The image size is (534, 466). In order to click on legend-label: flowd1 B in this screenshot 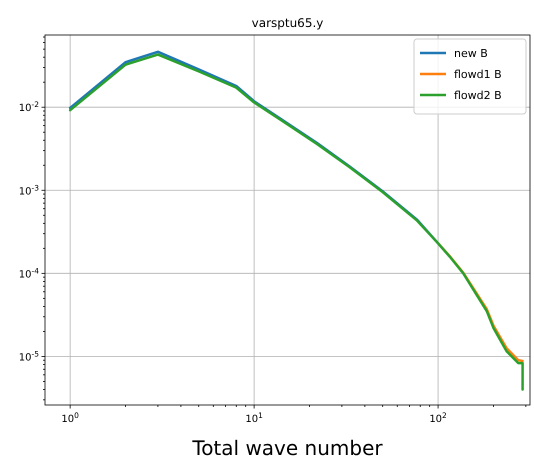, I will do `click(478, 74)`.